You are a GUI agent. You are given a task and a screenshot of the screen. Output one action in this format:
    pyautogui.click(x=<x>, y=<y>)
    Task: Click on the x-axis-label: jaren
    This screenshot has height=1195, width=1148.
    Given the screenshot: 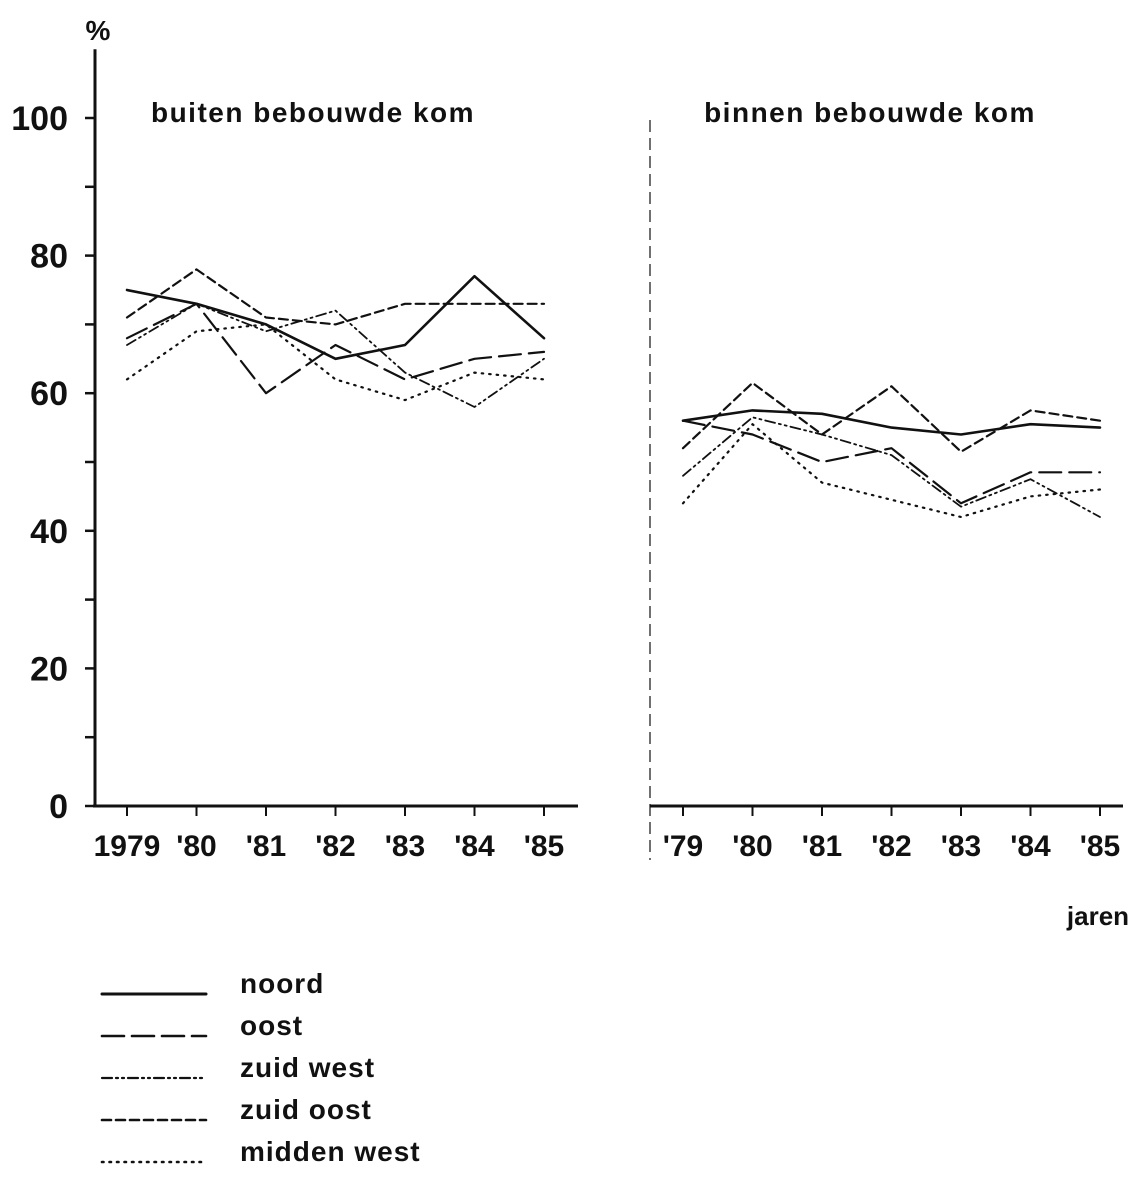 What is the action you would take?
    pyautogui.click(x=1097, y=916)
    